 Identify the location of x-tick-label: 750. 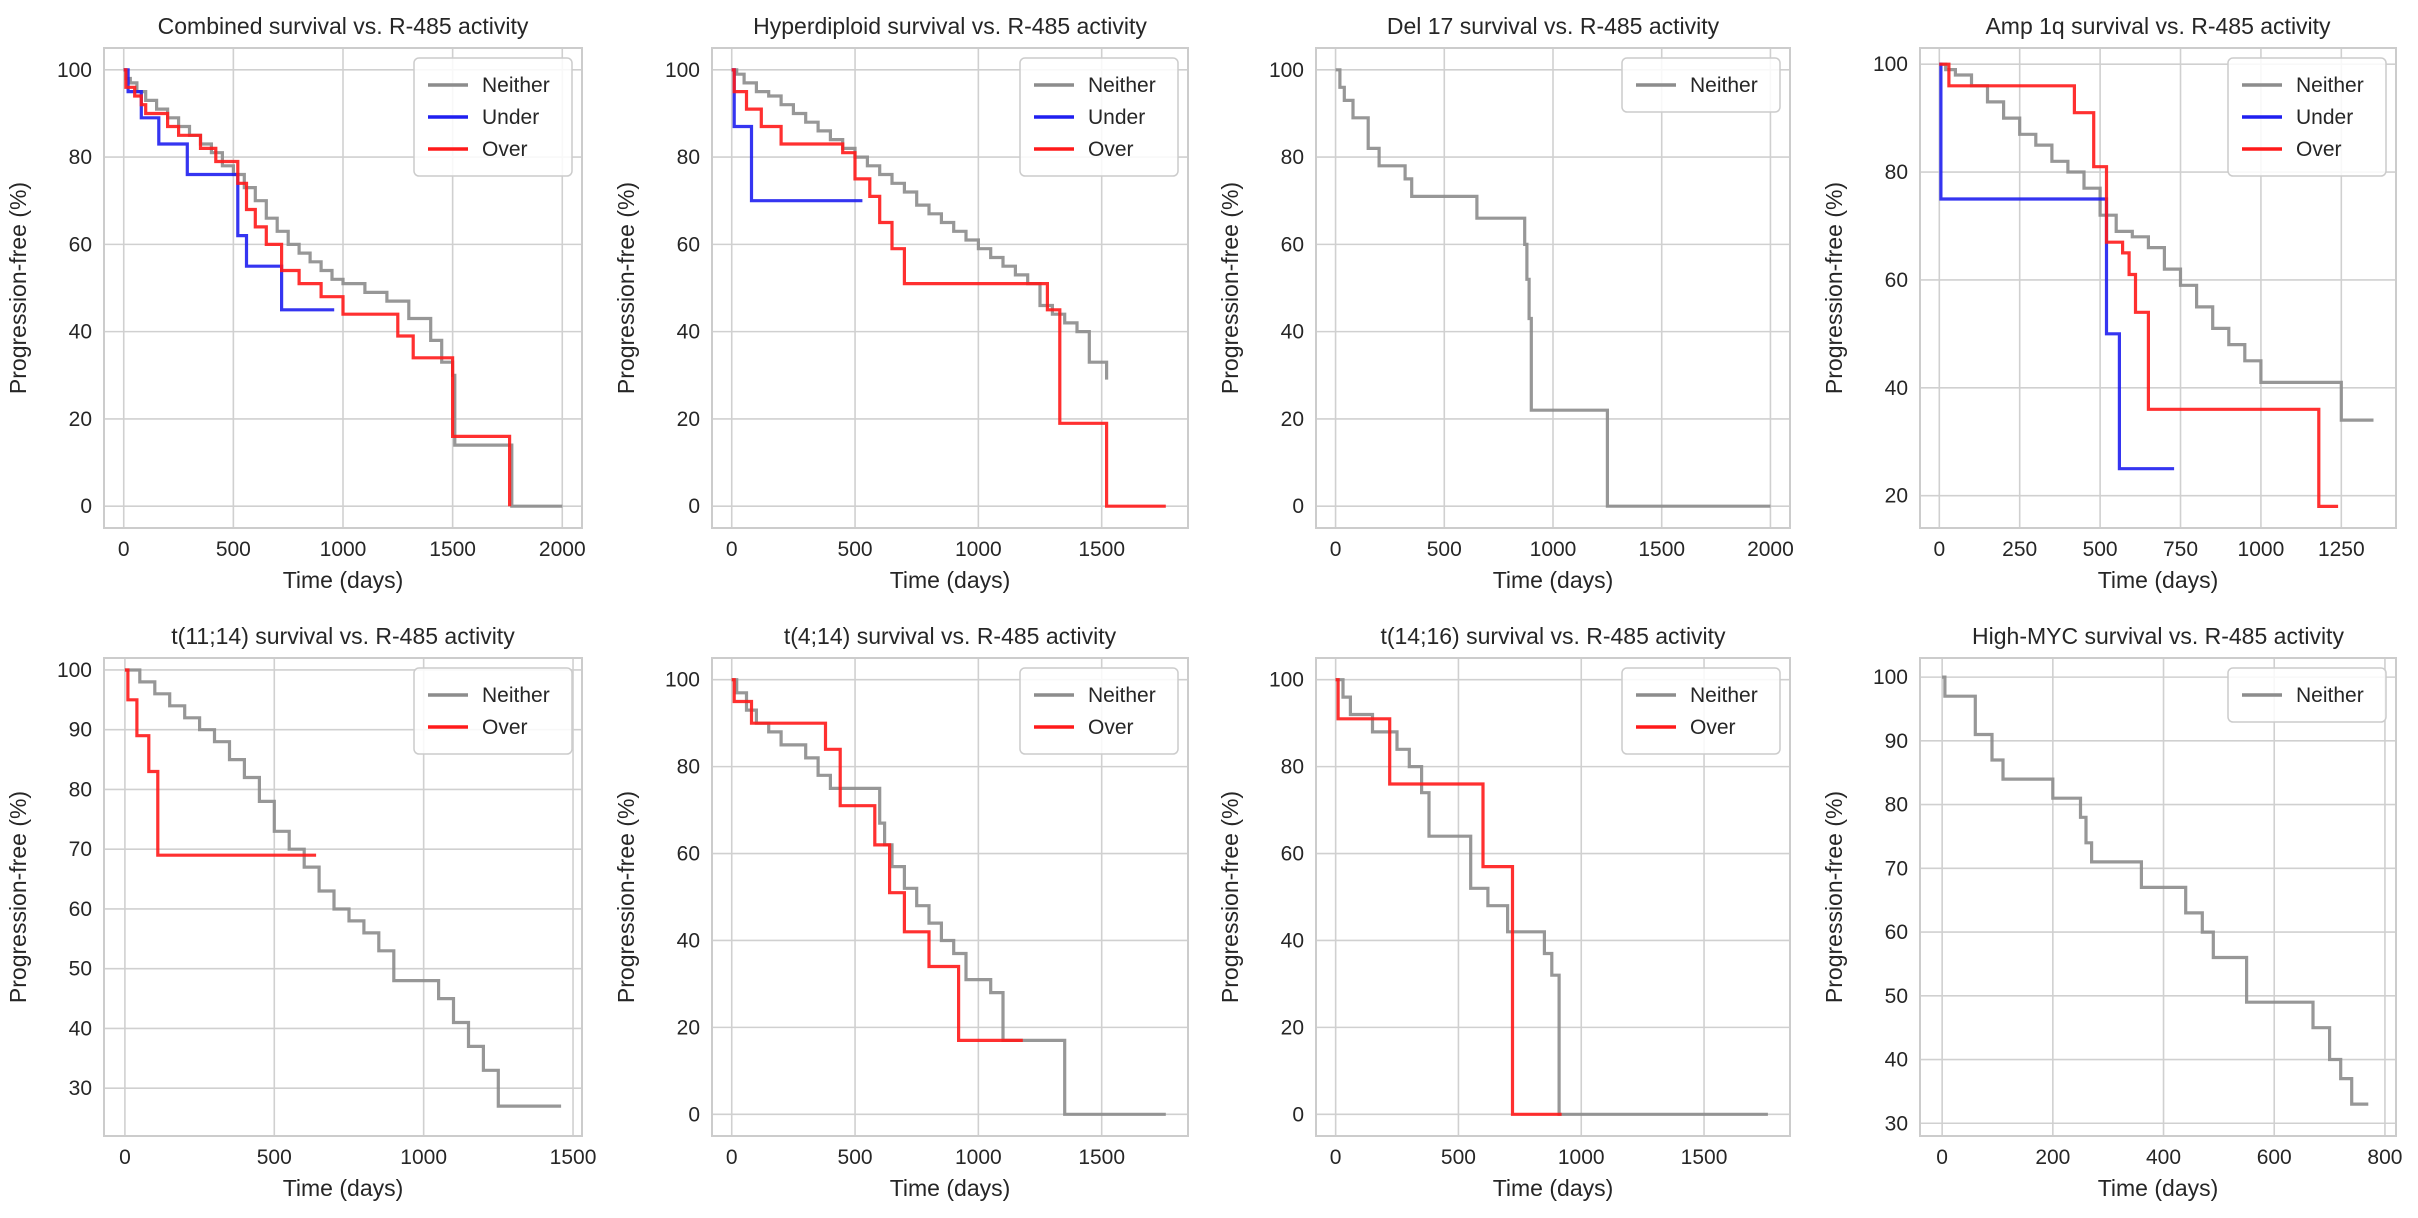
(2180, 549).